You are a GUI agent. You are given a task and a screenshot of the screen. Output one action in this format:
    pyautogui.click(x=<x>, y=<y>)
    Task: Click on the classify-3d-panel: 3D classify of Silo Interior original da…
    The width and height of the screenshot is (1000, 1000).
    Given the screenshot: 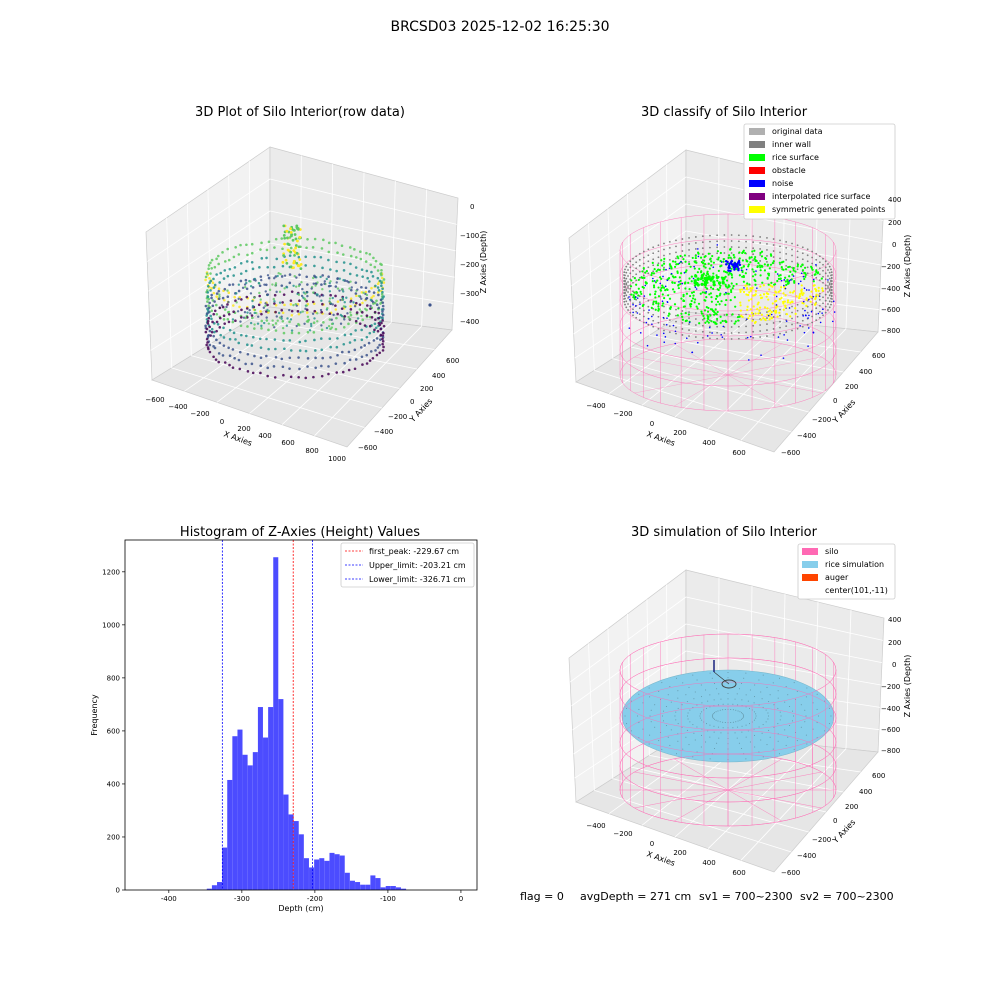 What is the action you would take?
    pyautogui.click(x=740, y=281)
    